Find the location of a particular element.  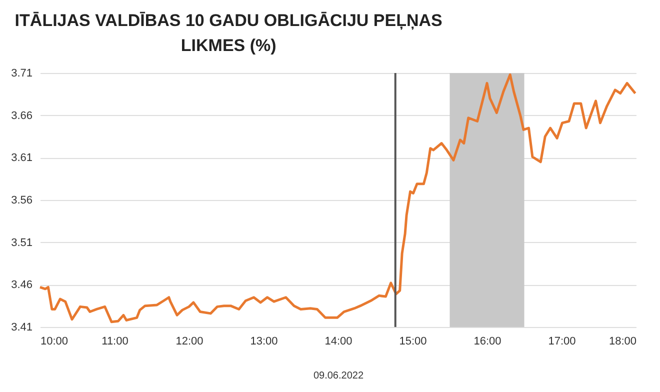

x-tick-label: 12:00 is located at coordinates (190, 342).